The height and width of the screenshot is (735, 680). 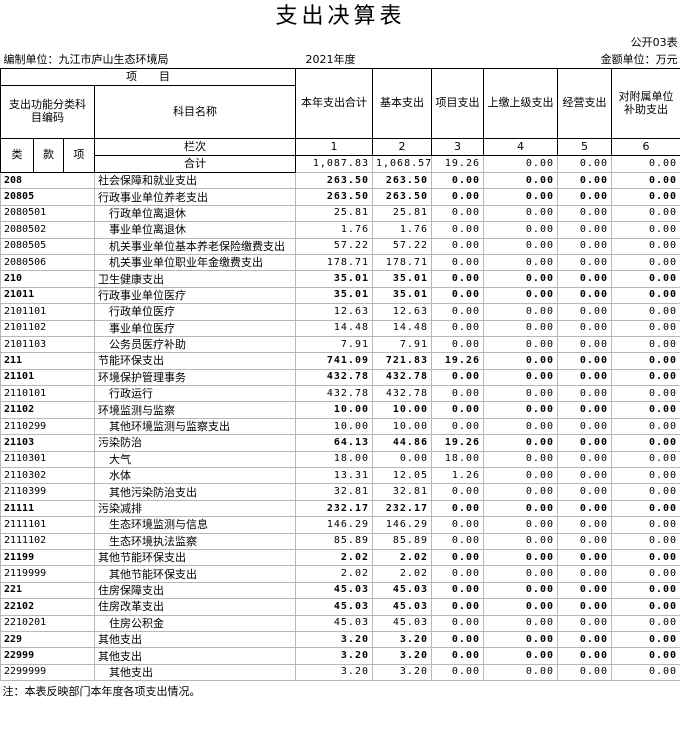 I want to click on column-number: 5, so click(x=584, y=147).